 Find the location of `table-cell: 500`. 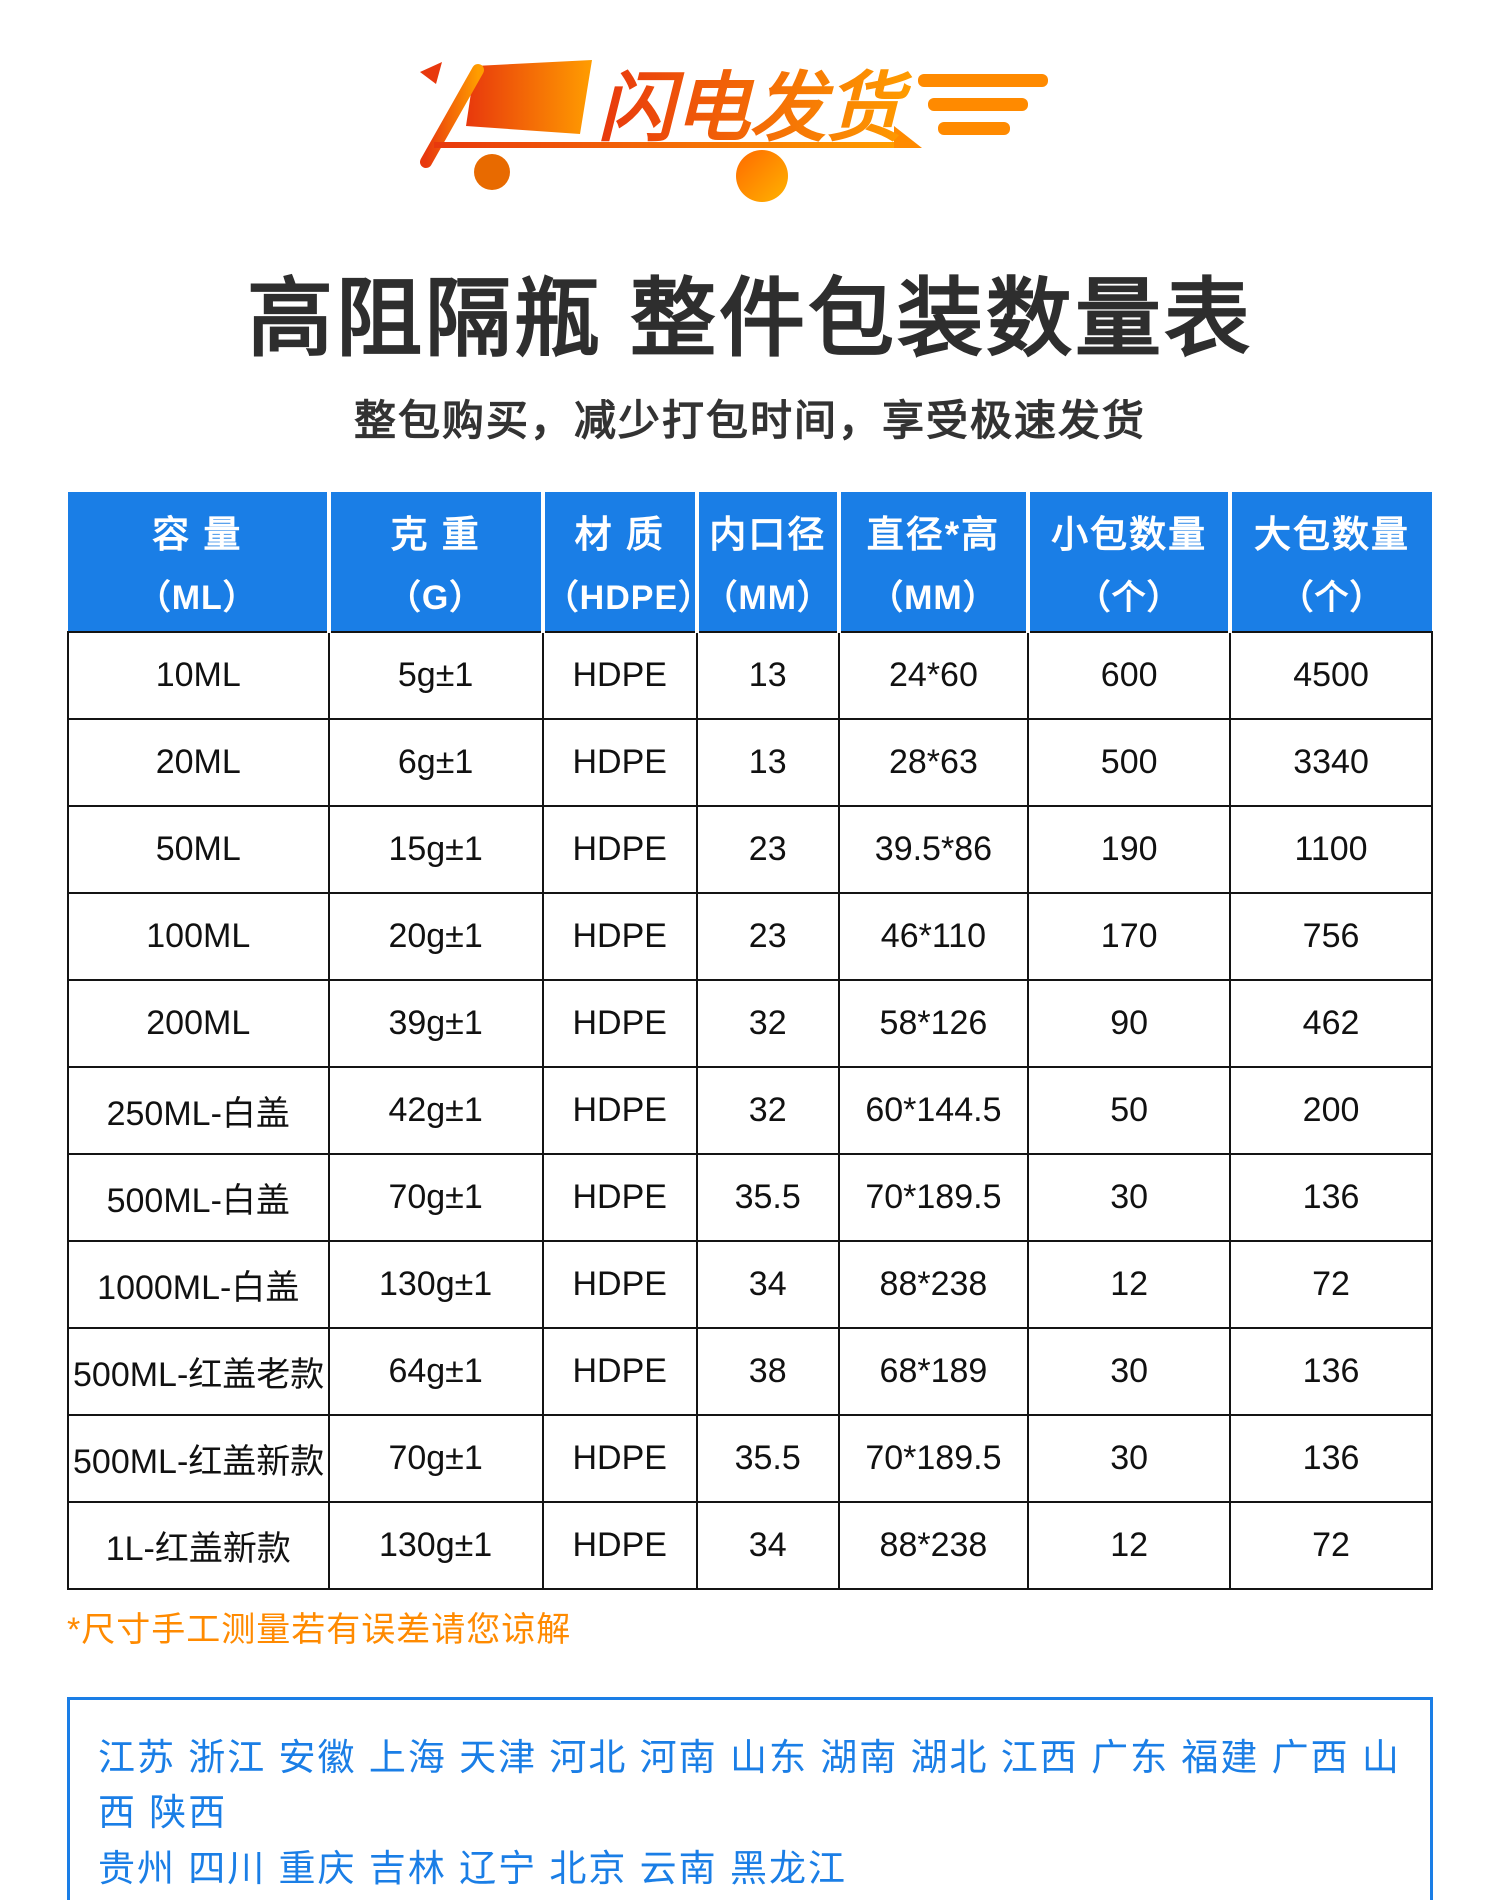

table-cell: 500 is located at coordinates (1129, 762).